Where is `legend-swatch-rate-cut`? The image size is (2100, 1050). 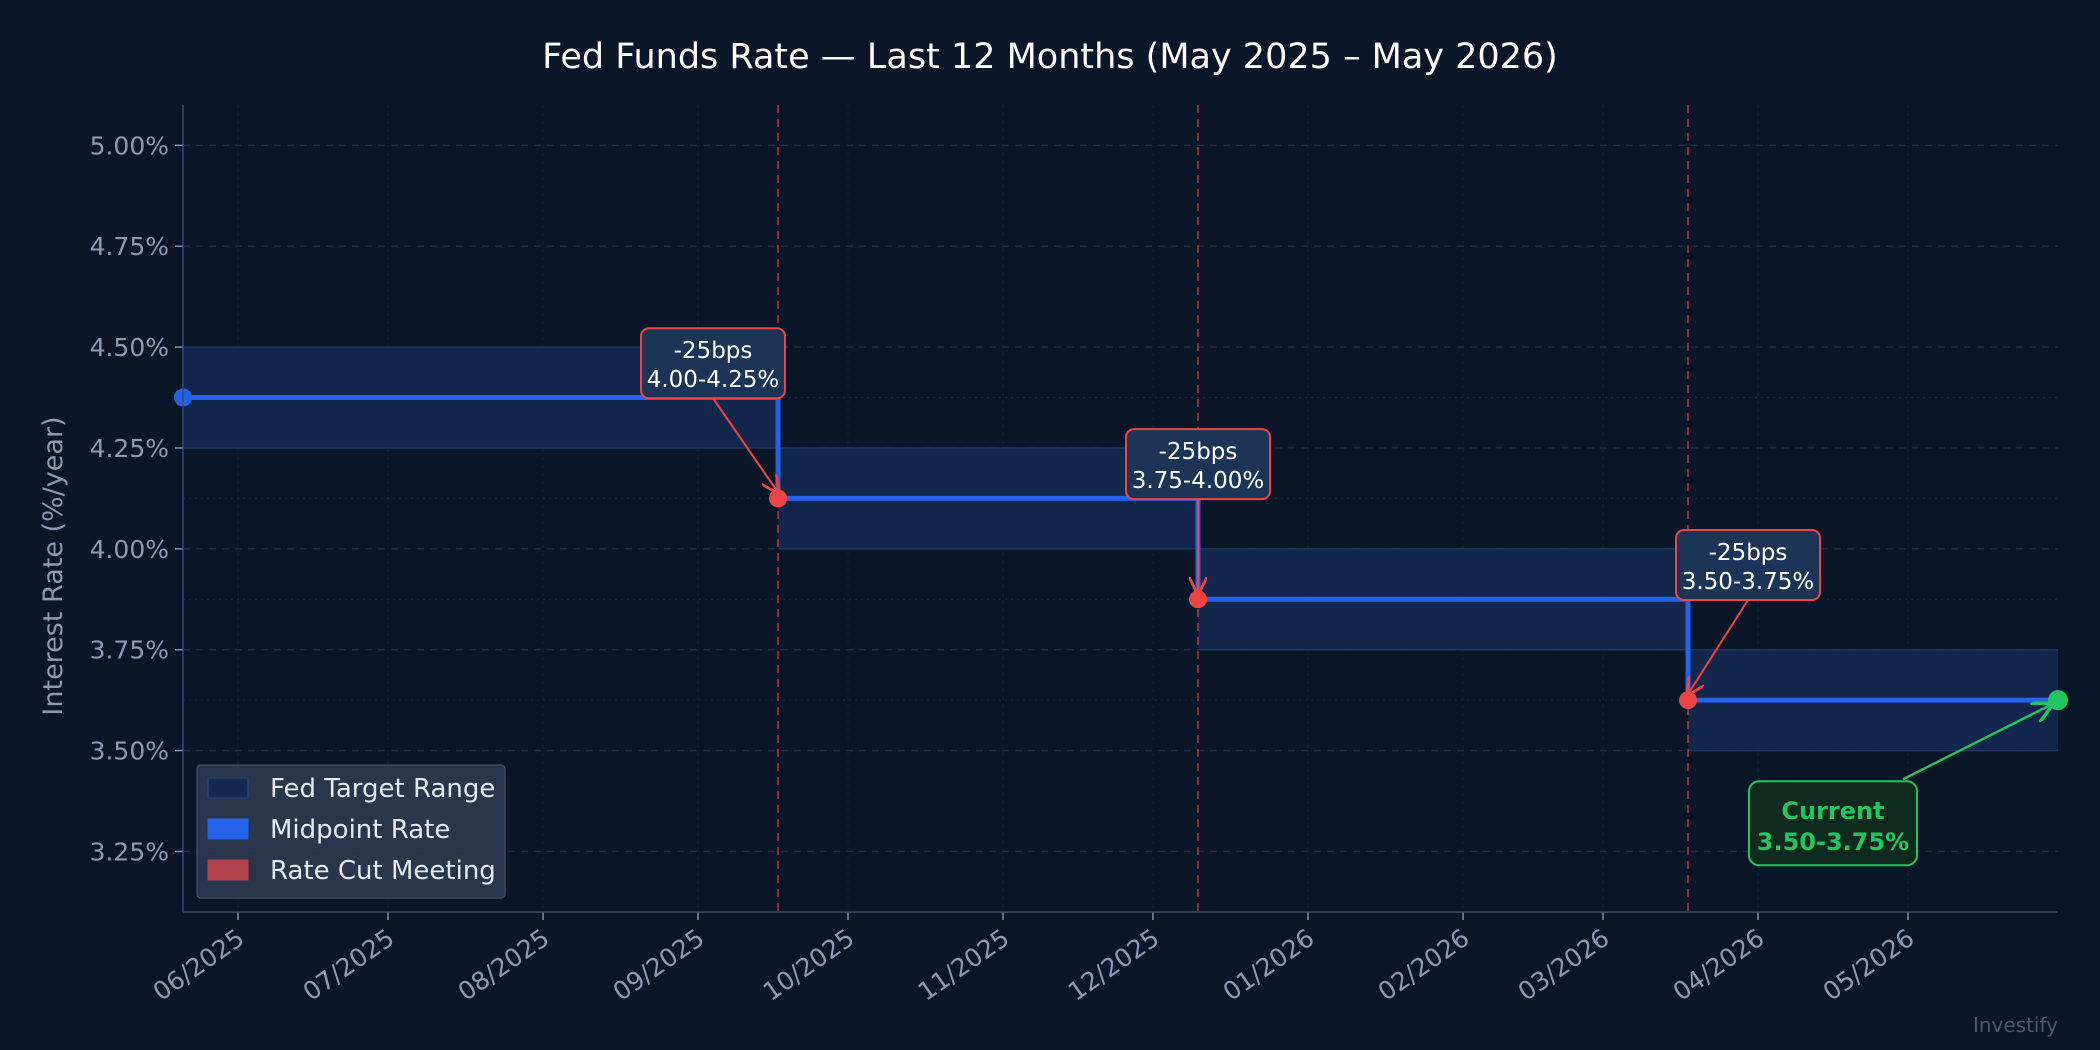
legend-swatch-rate-cut is located at coordinates (228, 870).